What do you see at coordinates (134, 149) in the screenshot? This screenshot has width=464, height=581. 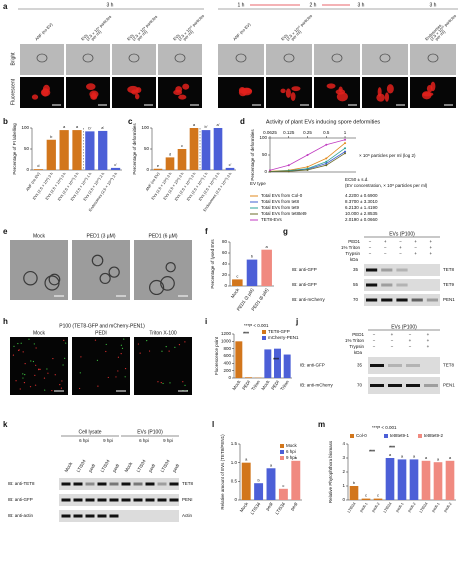 I see `y-axis-label: Percentage of deformities` at bounding box center [134, 149].